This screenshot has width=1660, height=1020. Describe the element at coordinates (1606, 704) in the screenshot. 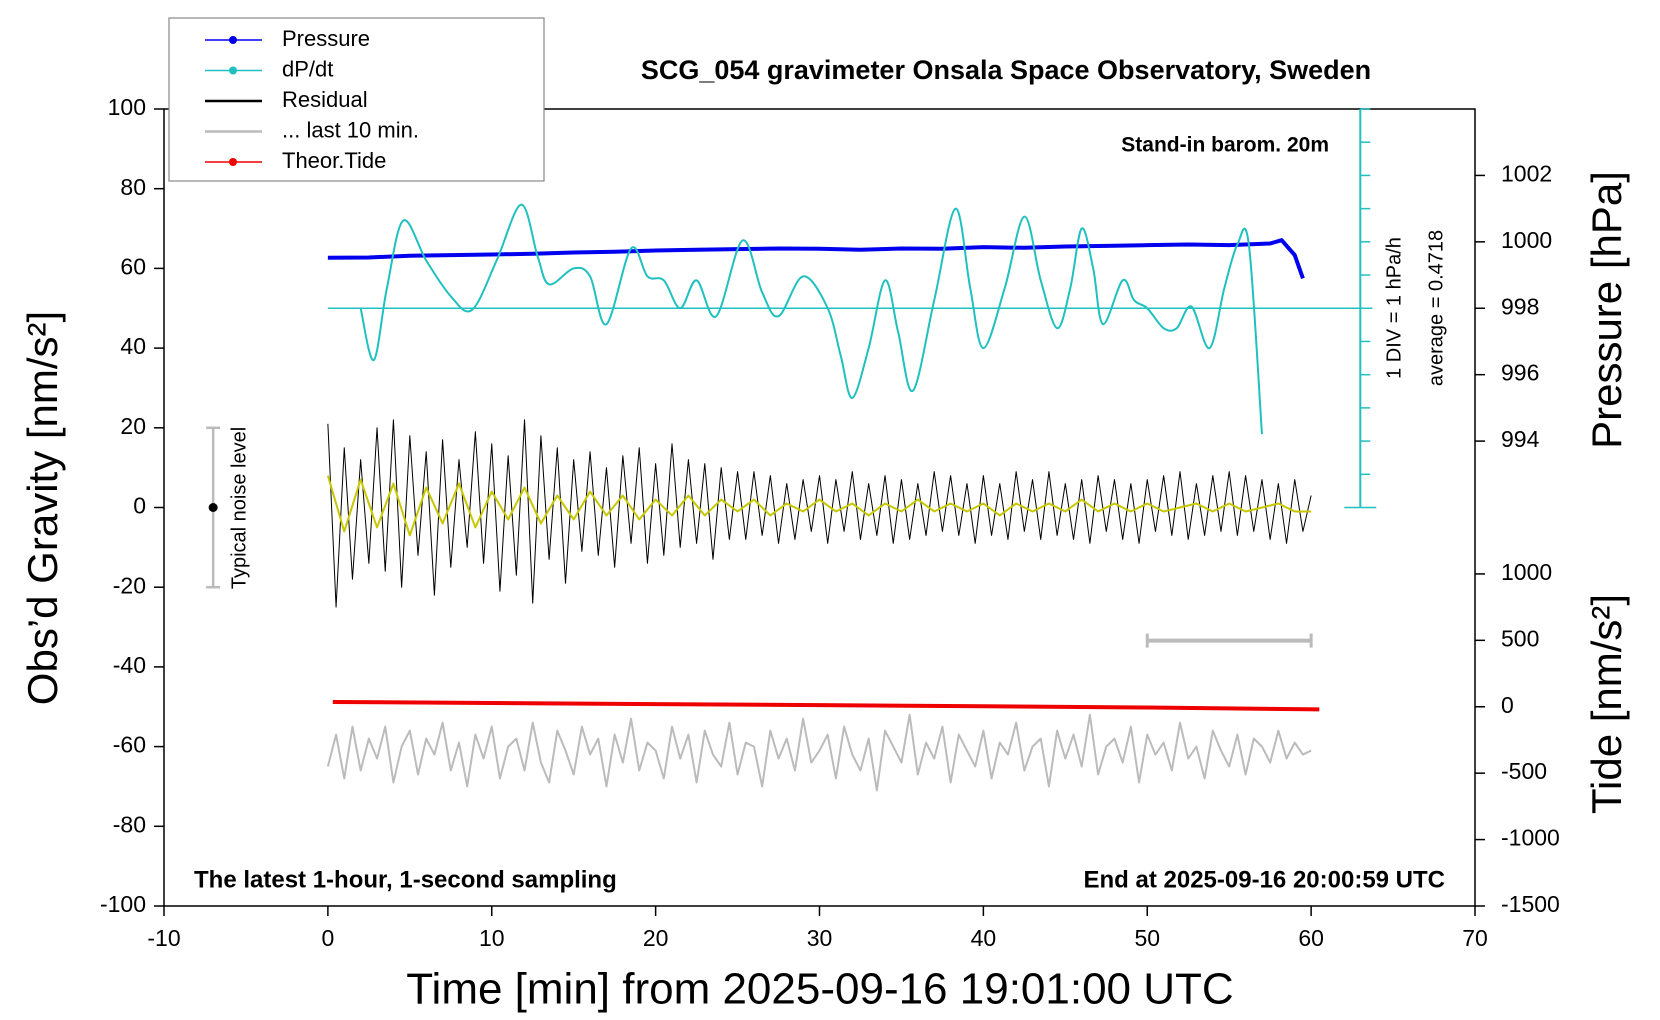

I see `y3-axis-label: Tide [nm/s²]` at that location.